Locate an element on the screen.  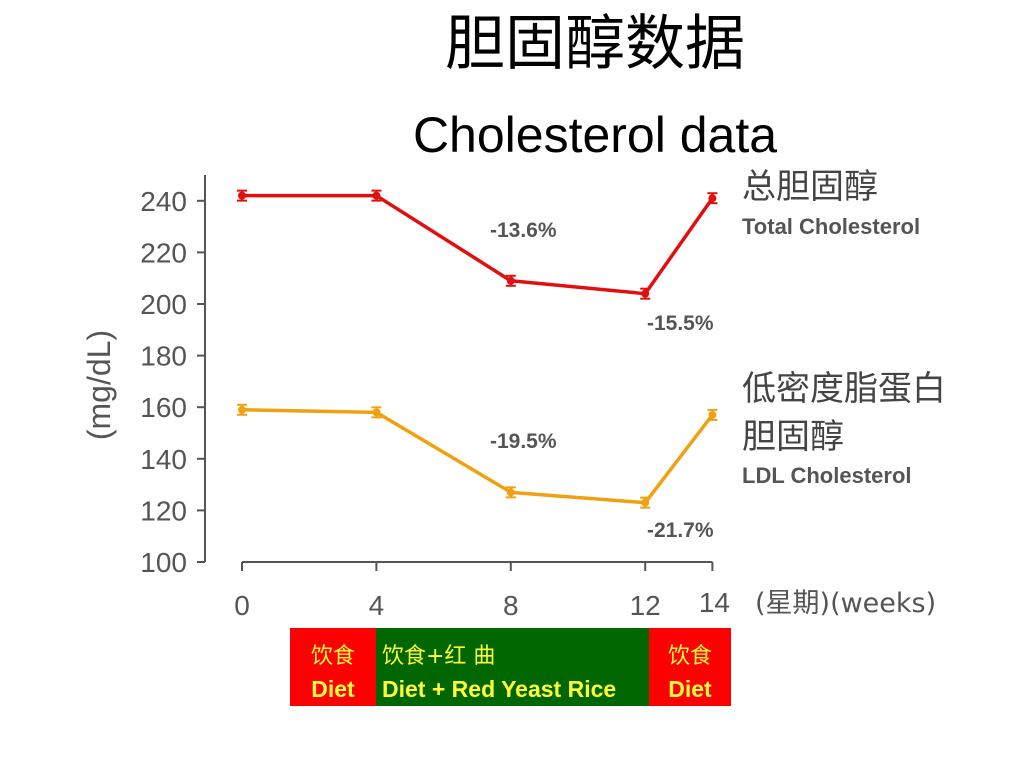
x-tick-label-8: 8 is located at coordinates (511, 605).